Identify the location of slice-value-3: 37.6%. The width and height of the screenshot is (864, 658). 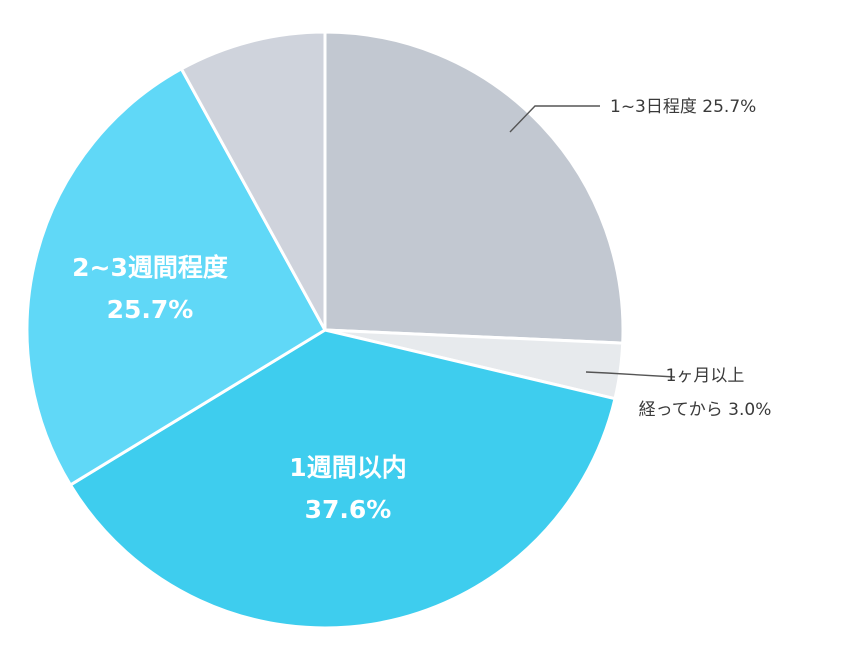
(348, 509).